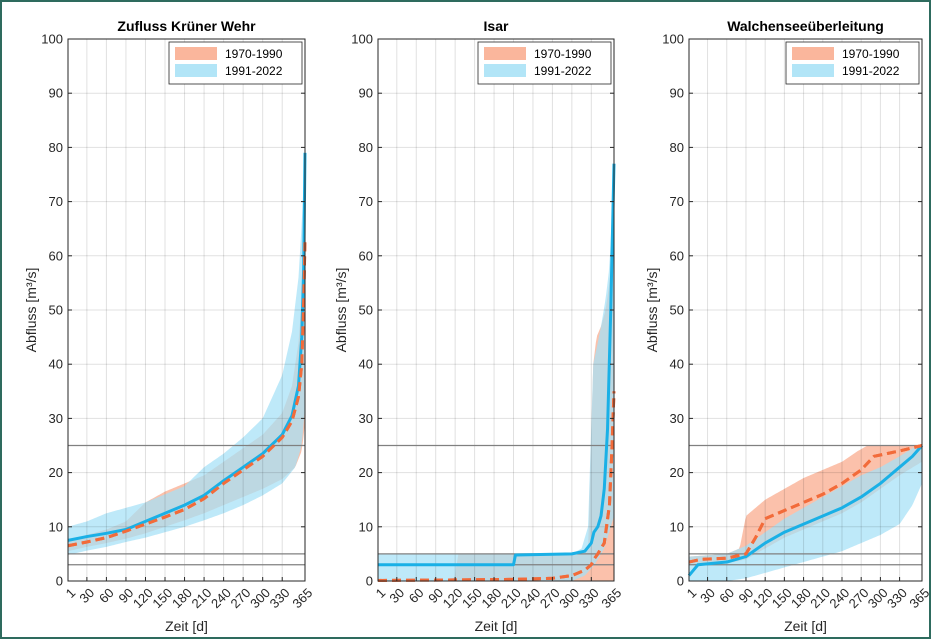 This screenshot has width=931, height=639. I want to click on band-1991-2022, so click(805, 513).